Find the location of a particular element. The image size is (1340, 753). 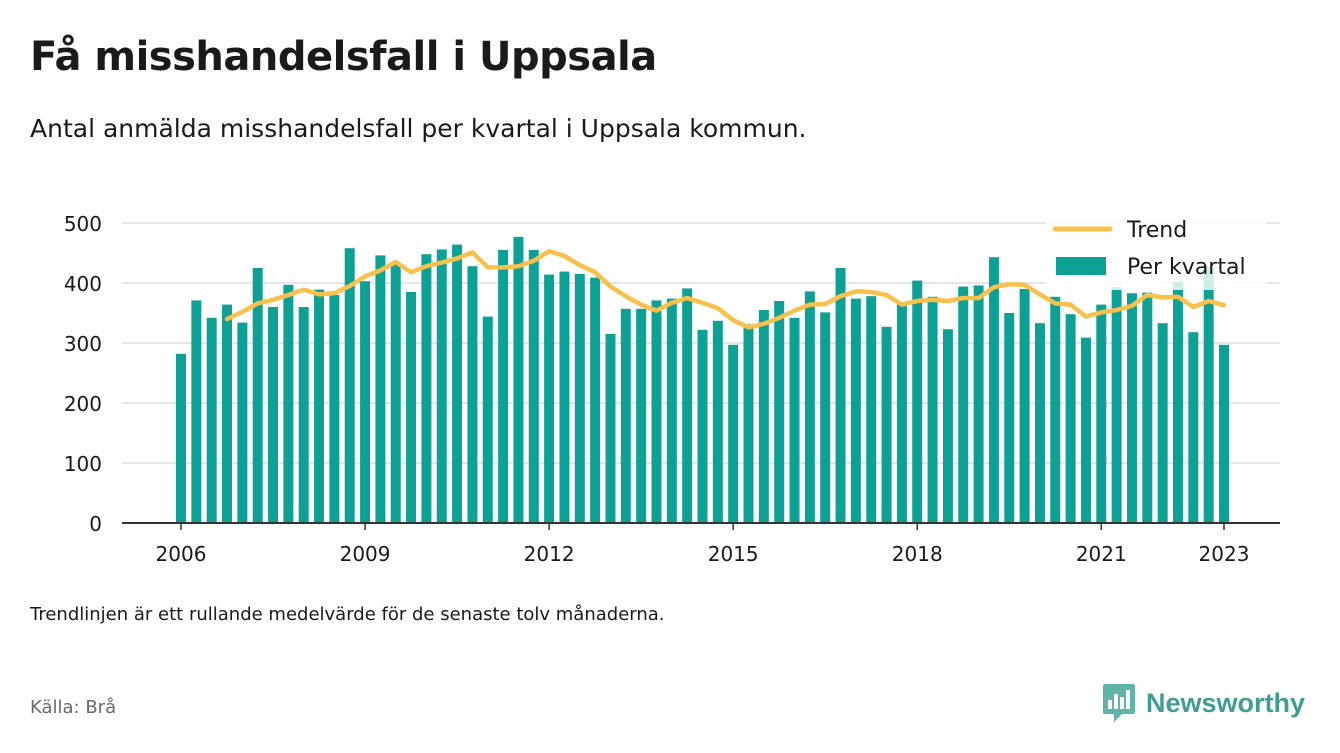

trend-line is located at coordinates (725, 289).